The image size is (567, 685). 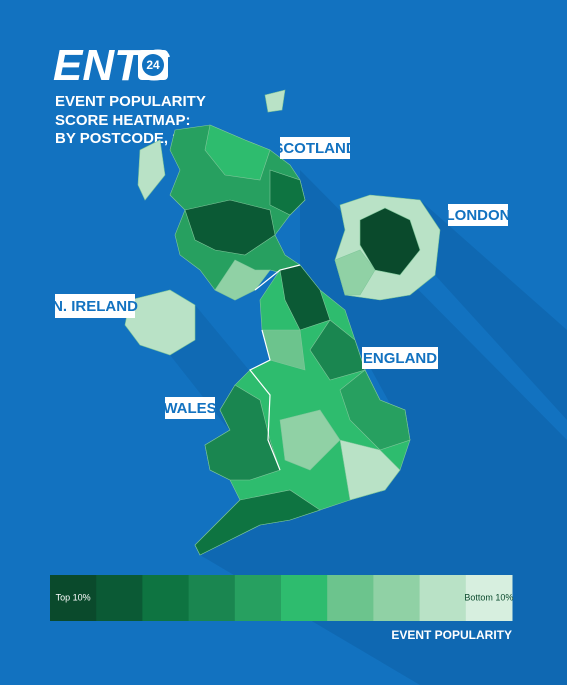 I want to click on wales-border, so click(x=265, y=400).